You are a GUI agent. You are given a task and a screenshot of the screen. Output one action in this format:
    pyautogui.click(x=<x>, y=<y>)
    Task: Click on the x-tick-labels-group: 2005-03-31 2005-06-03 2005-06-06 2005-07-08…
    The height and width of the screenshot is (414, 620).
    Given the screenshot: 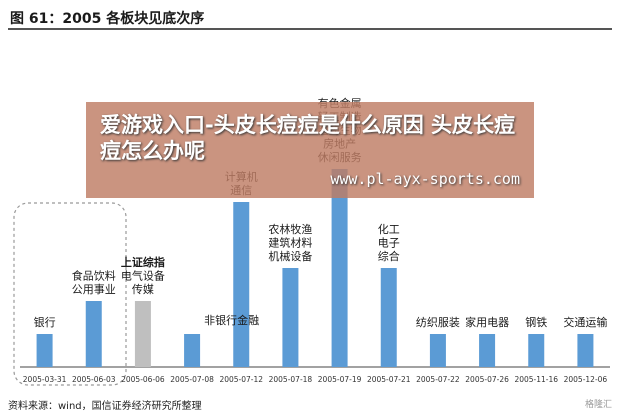 What is the action you would take?
    pyautogui.click(x=315, y=379)
    